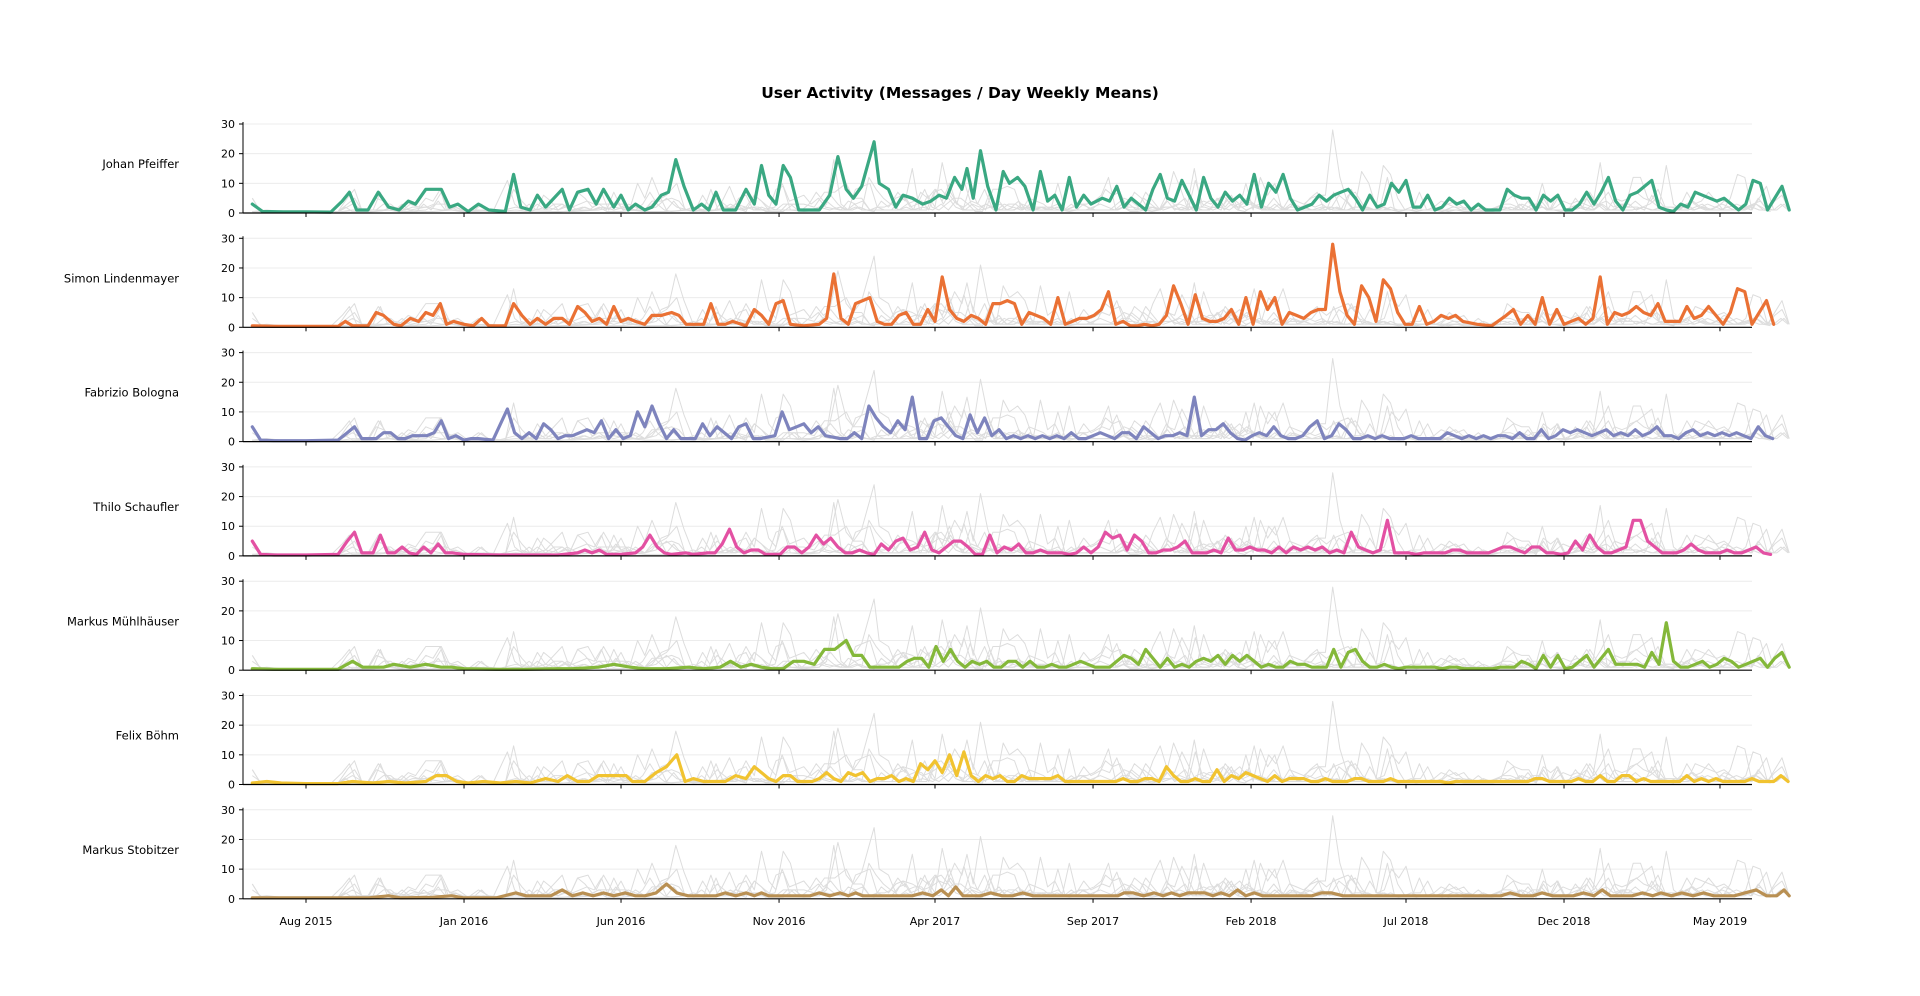  I want to click on panel-5: 0 10 20 30 Markus Mühlhäuser, so click(929, 626).